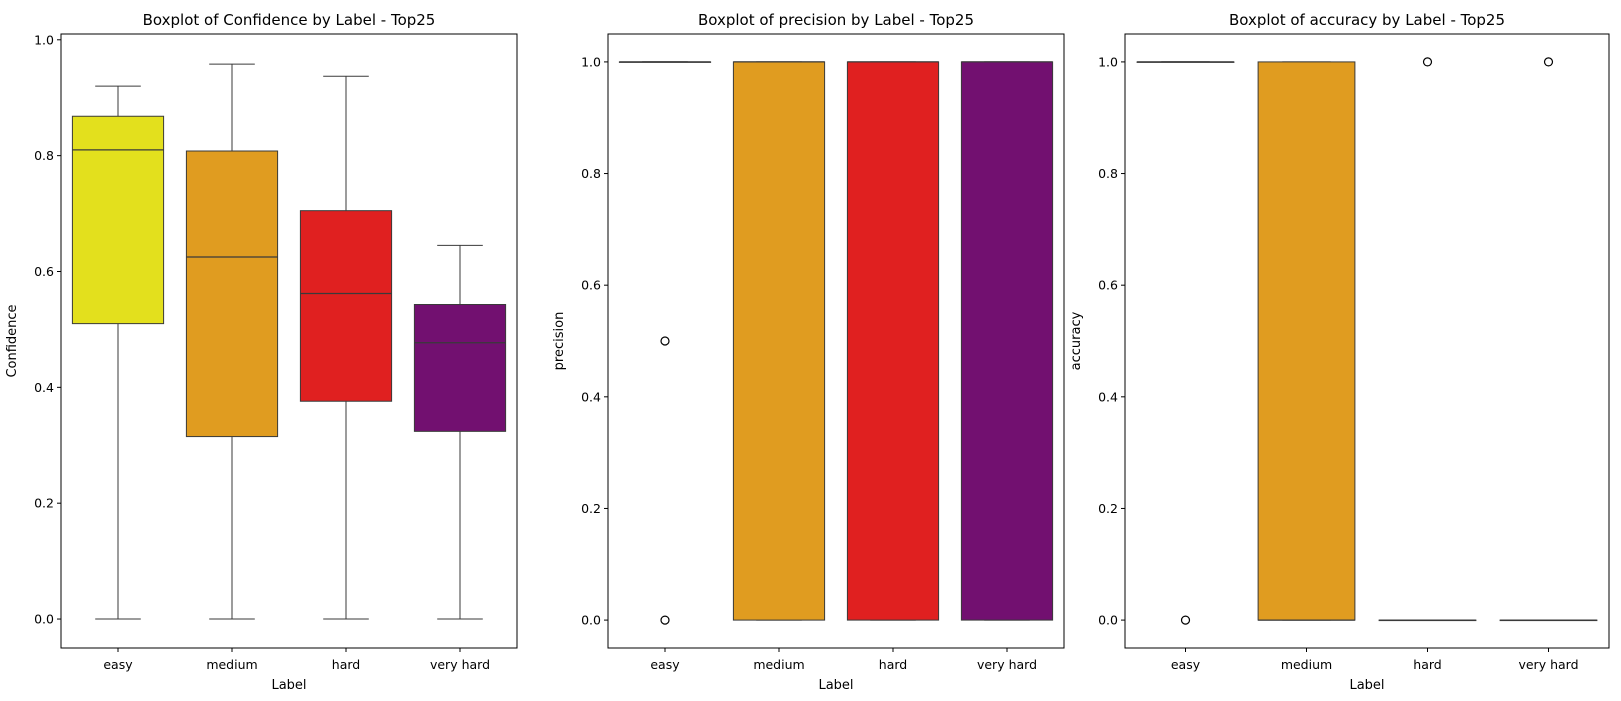  I want to click on chart-title: Boxplot of Confidence by Label - Top25, so click(289, 20).